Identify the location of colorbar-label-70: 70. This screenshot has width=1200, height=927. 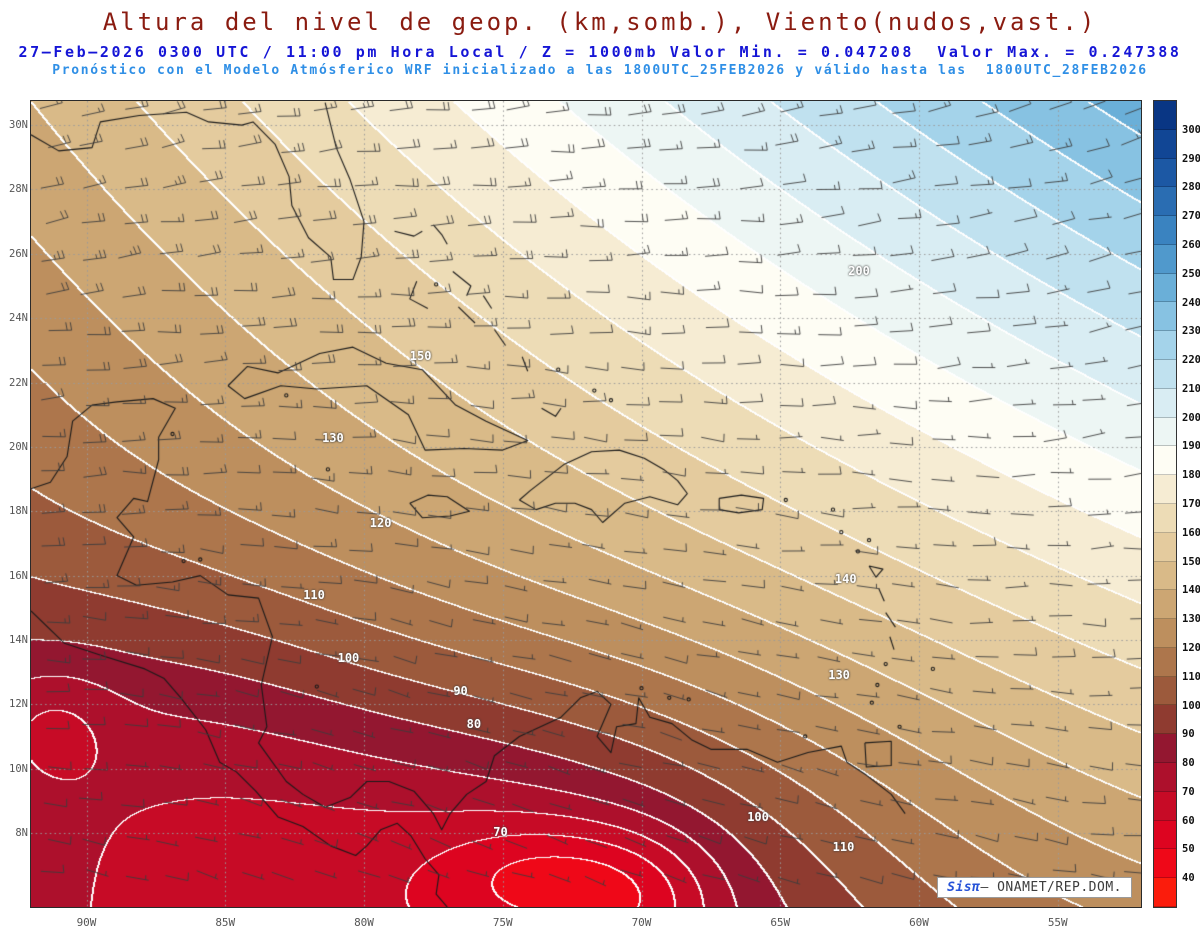
(1188, 791).